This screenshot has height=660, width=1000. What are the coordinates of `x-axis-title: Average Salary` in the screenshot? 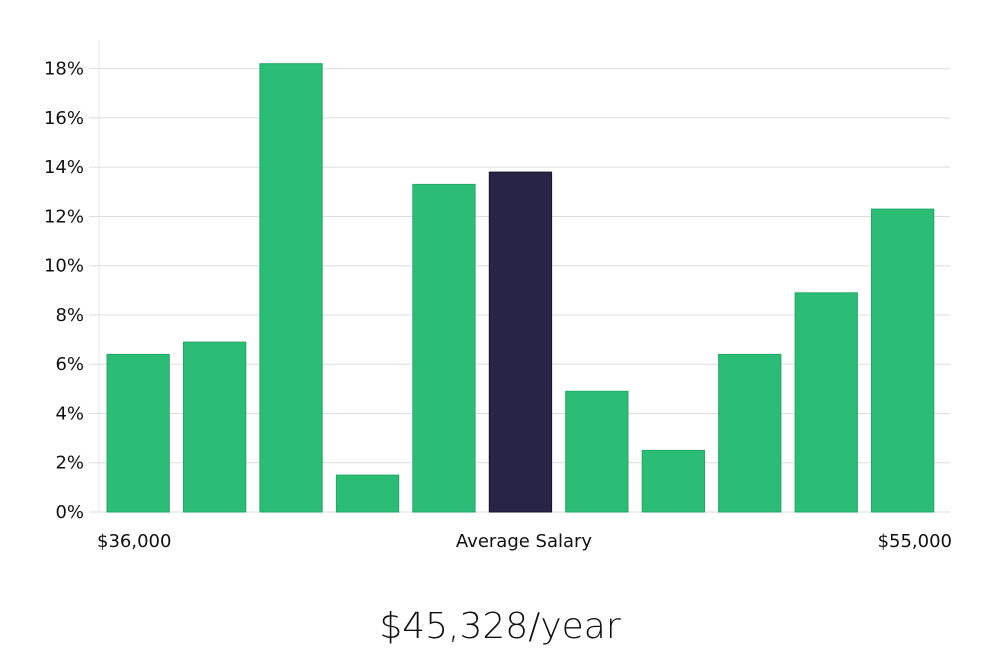 It's located at (524, 541).